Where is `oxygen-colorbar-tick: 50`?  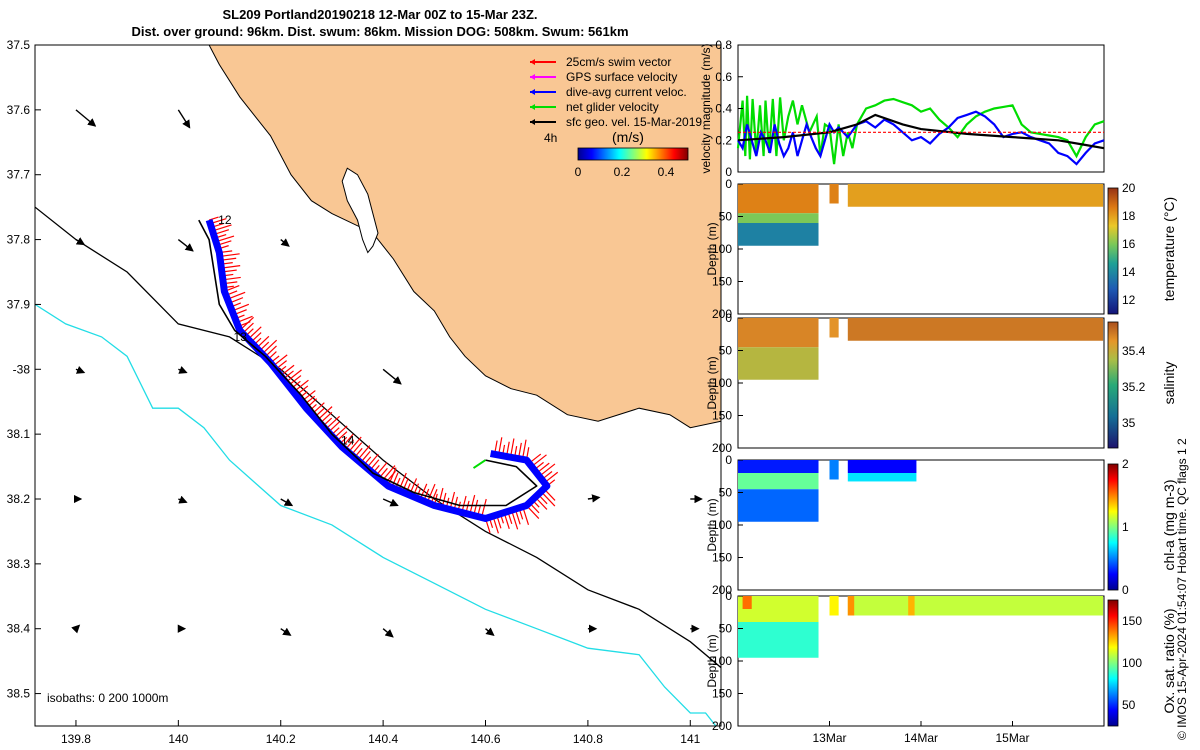
oxygen-colorbar-tick: 50 is located at coordinates (1129, 705).